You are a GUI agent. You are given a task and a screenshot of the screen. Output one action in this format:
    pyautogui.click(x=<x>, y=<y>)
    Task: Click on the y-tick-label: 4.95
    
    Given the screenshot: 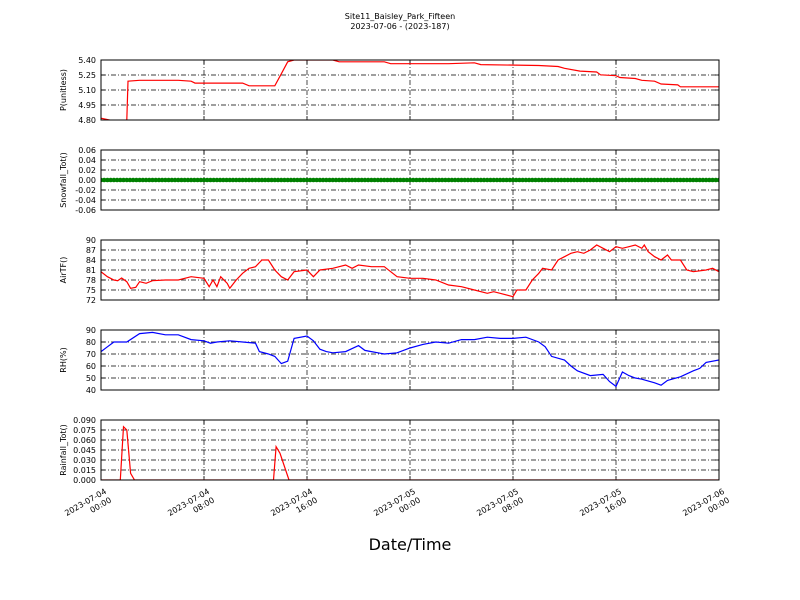 What is the action you would take?
    pyautogui.click(x=87, y=105)
    